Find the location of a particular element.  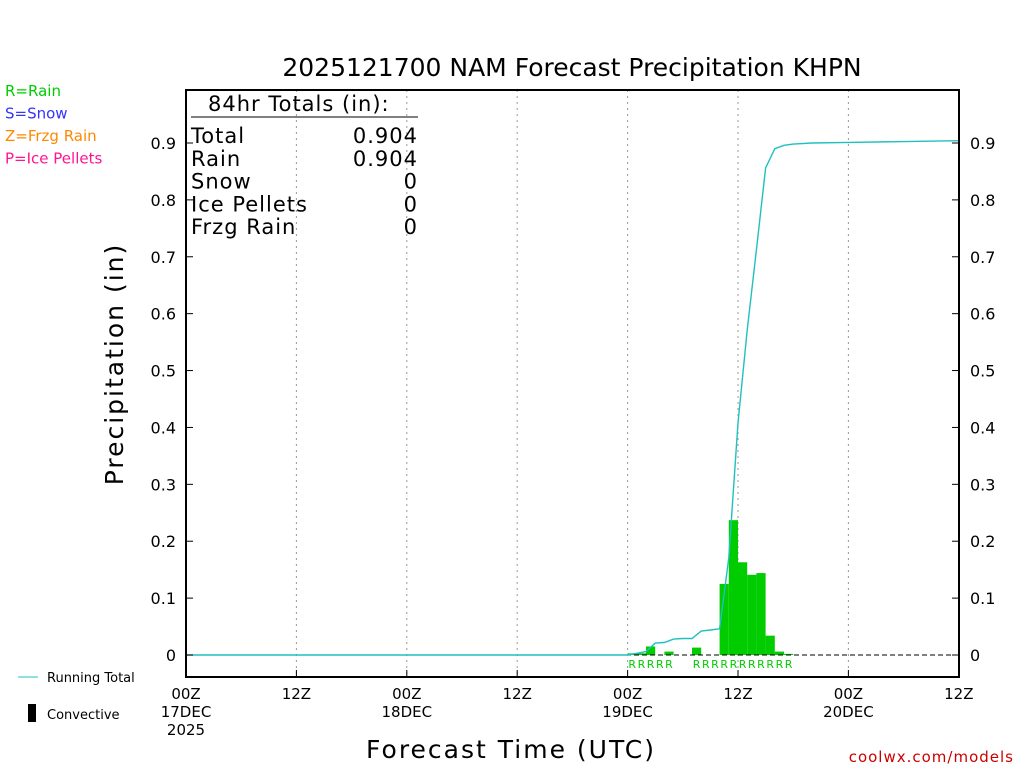

totals-row-label: Rain is located at coordinates (216, 159).